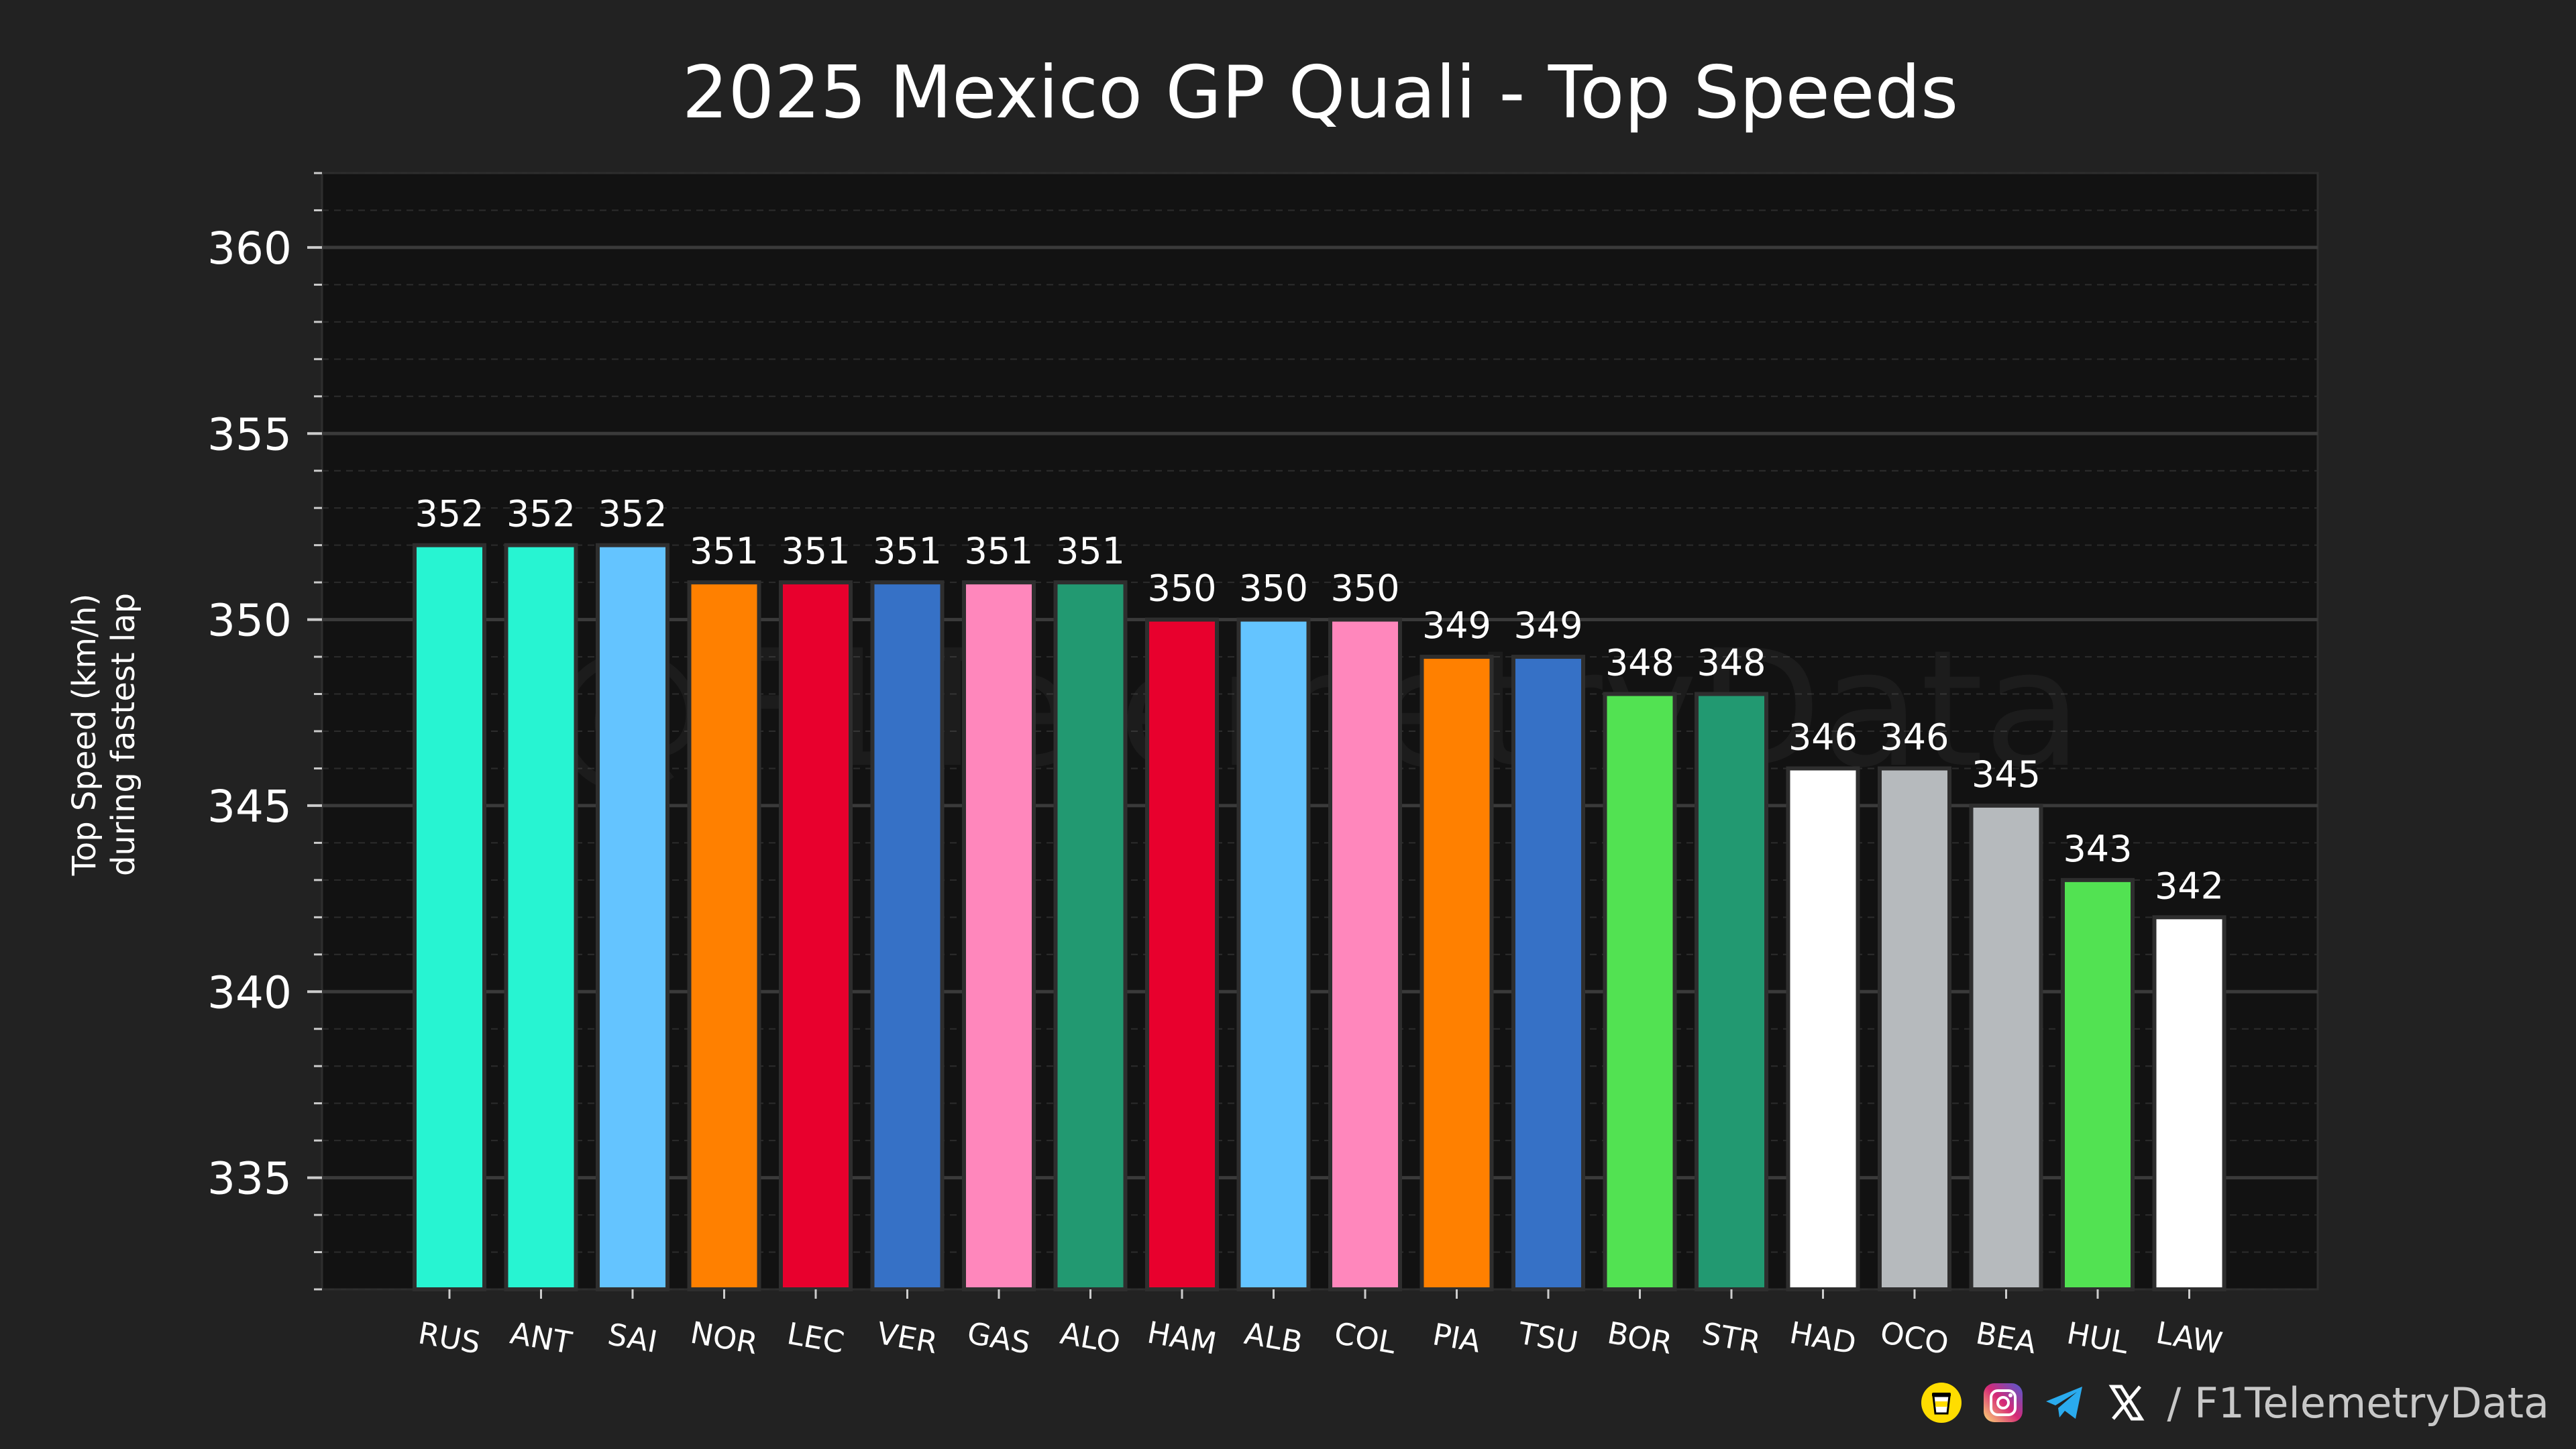 Image resolution: width=2576 pixels, height=1449 pixels. Describe the element at coordinates (2006, 1338) in the screenshot. I see `x-tick-label: BEA` at that location.